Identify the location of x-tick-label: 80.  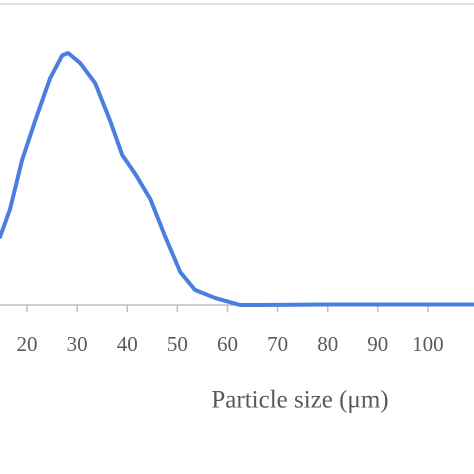
(327, 344).